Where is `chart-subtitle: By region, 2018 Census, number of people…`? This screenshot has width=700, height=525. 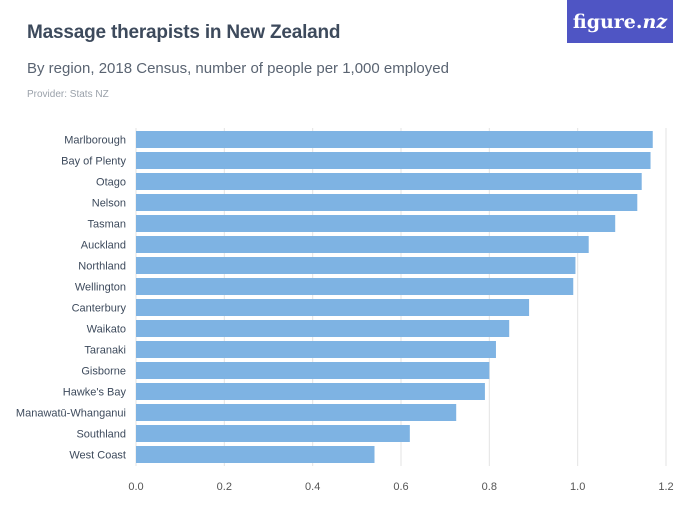 chart-subtitle: By region, 2018 Census, number of people… is located at coordinates (238, 68).